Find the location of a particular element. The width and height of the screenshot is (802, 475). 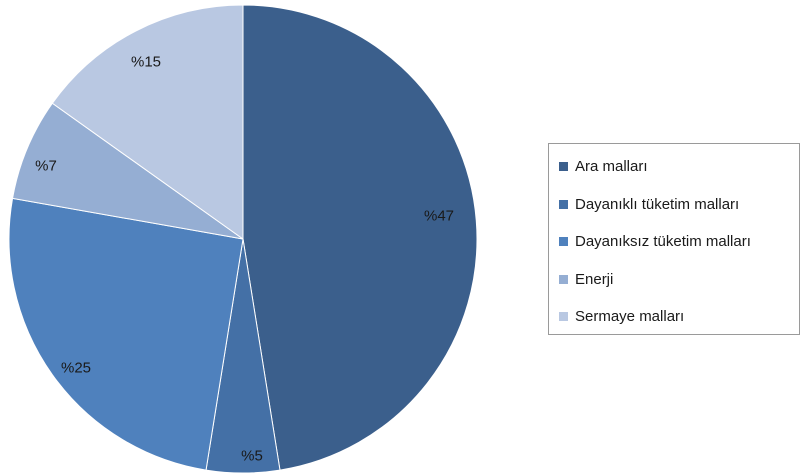

slice-label: %15 is located at coordinates (146, 62).